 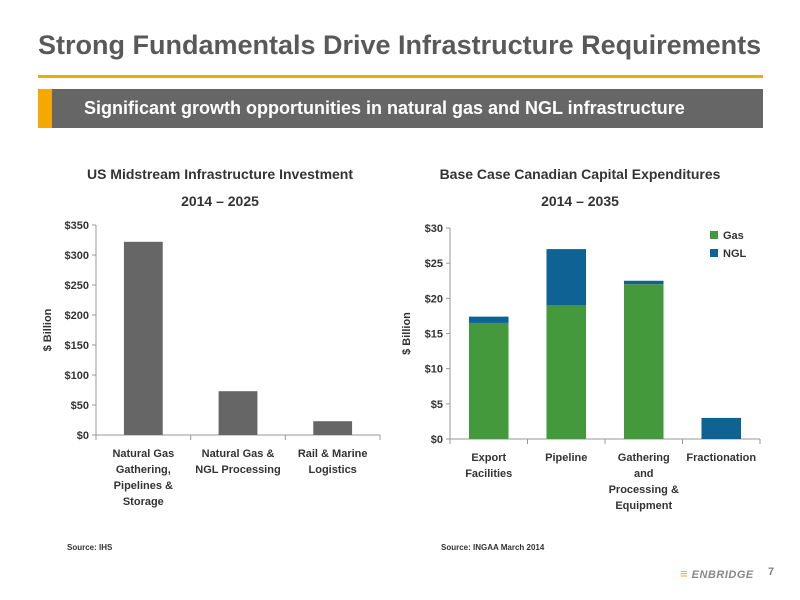 I want to click on logo-text: ENBRIDGE, so click(x=722, y=575).